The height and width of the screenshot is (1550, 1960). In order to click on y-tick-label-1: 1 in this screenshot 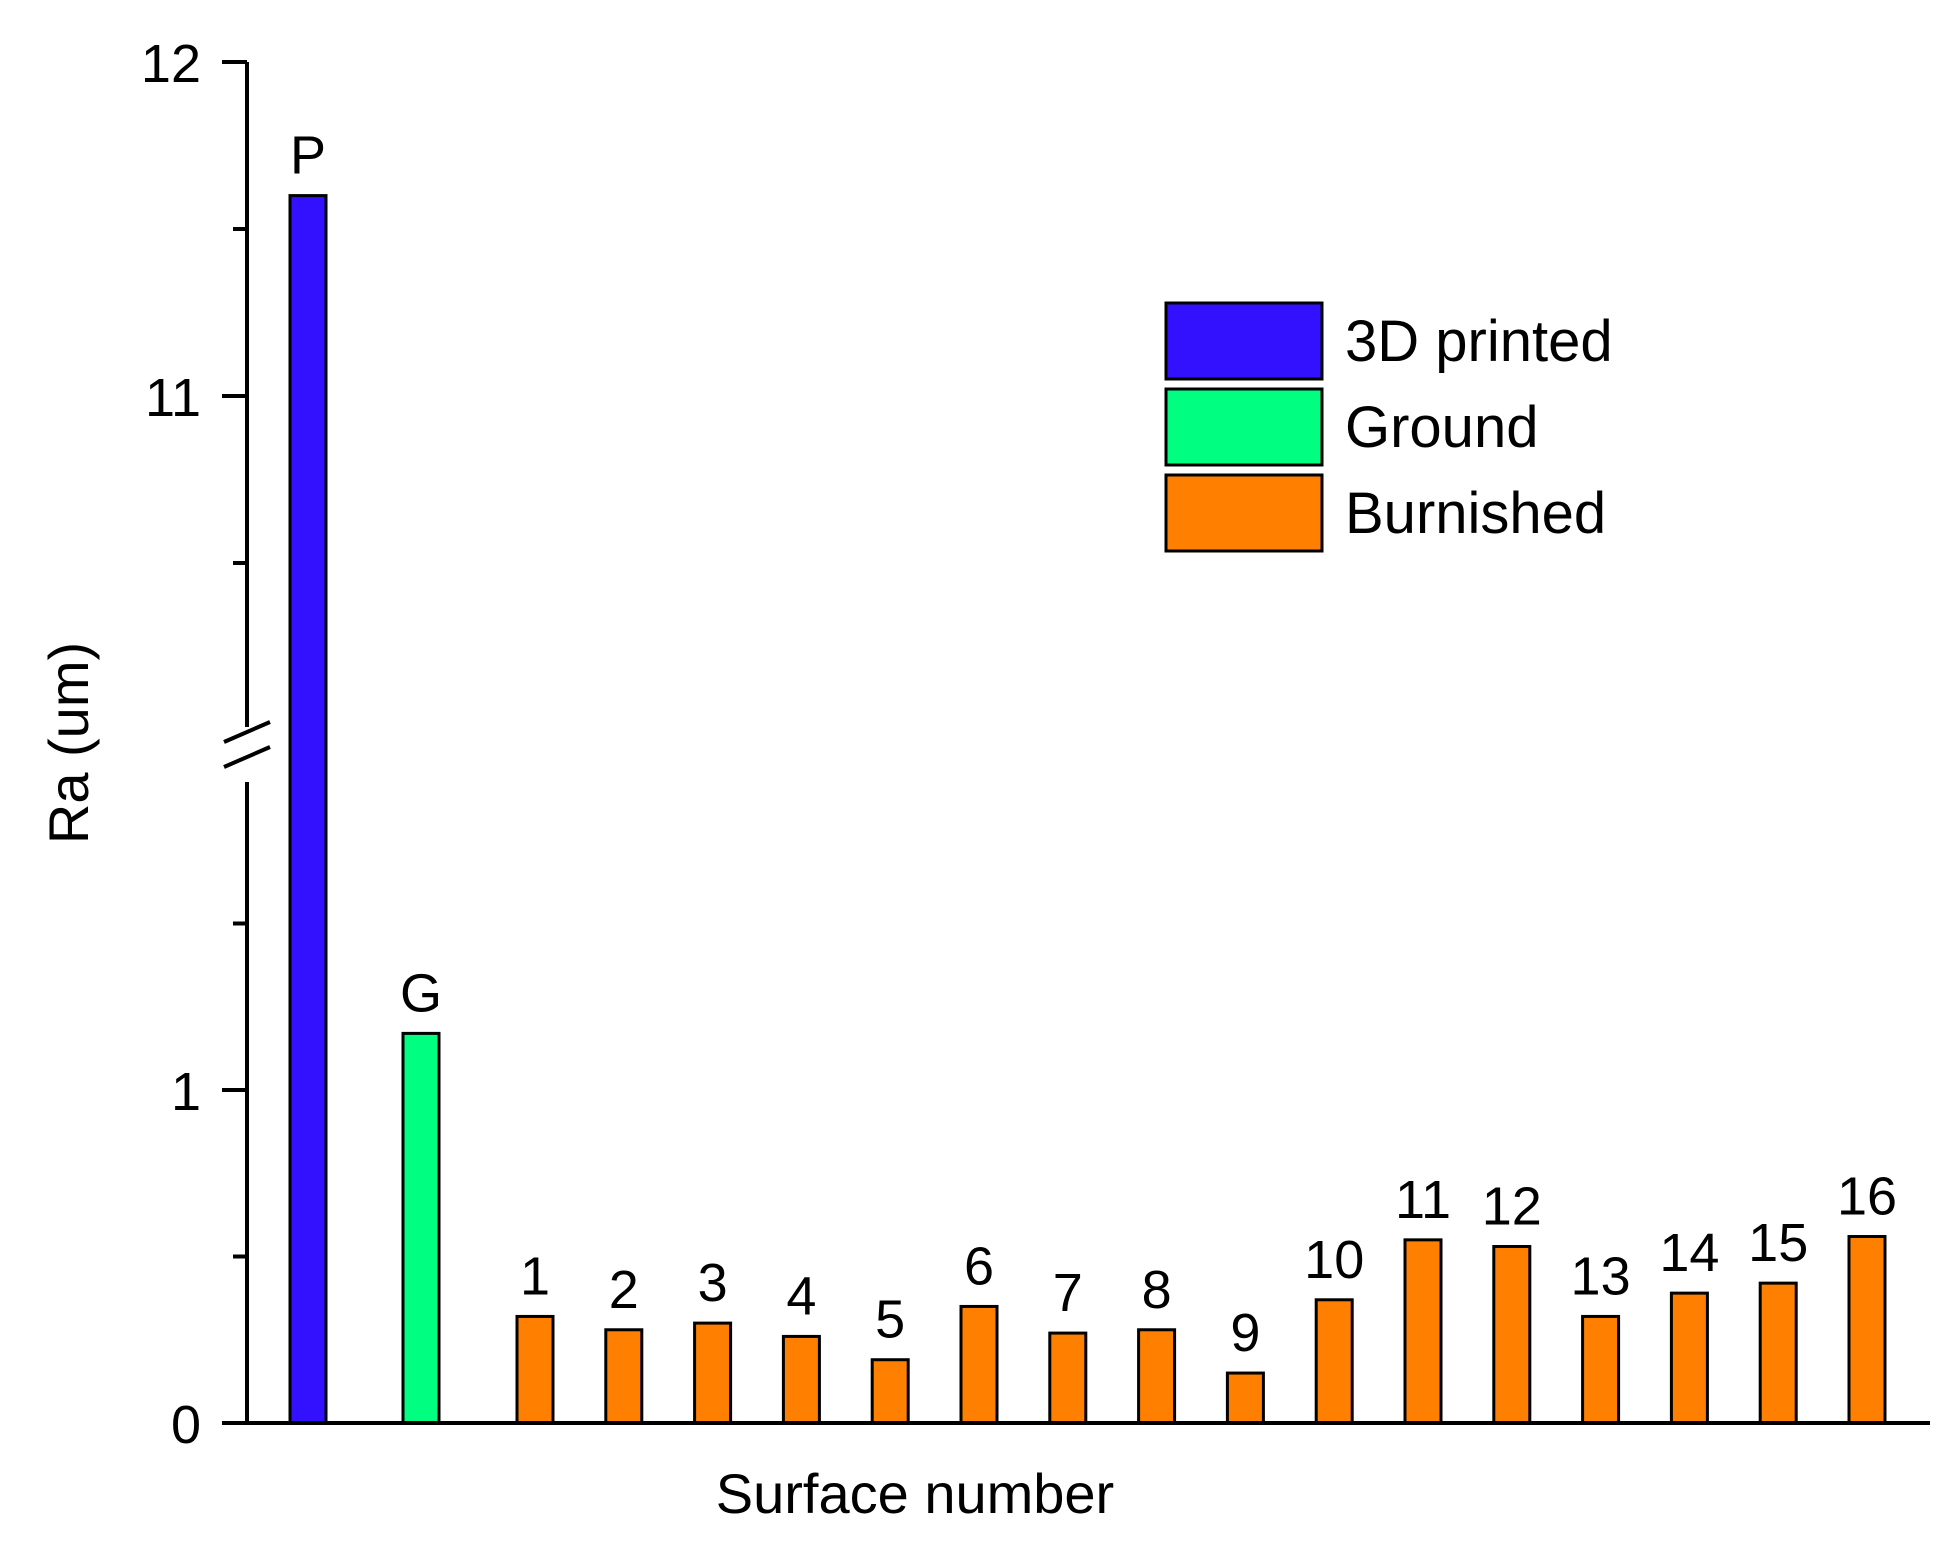, I will do `click(186, 1092)`.